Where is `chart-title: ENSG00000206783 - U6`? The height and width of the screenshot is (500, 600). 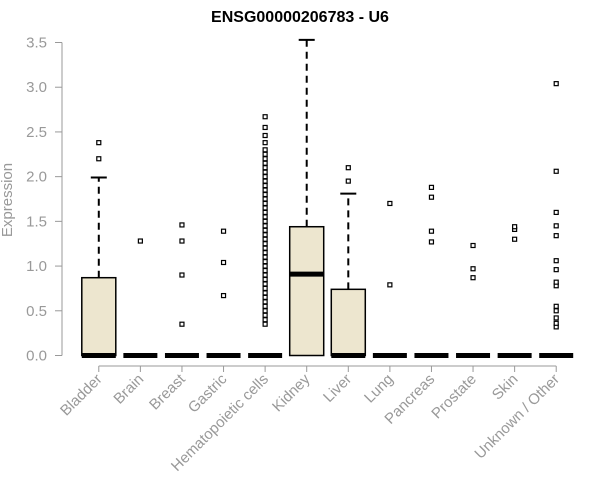 chart-title: ENSG00000206783 - U6 is located at coordinates (300, 17).